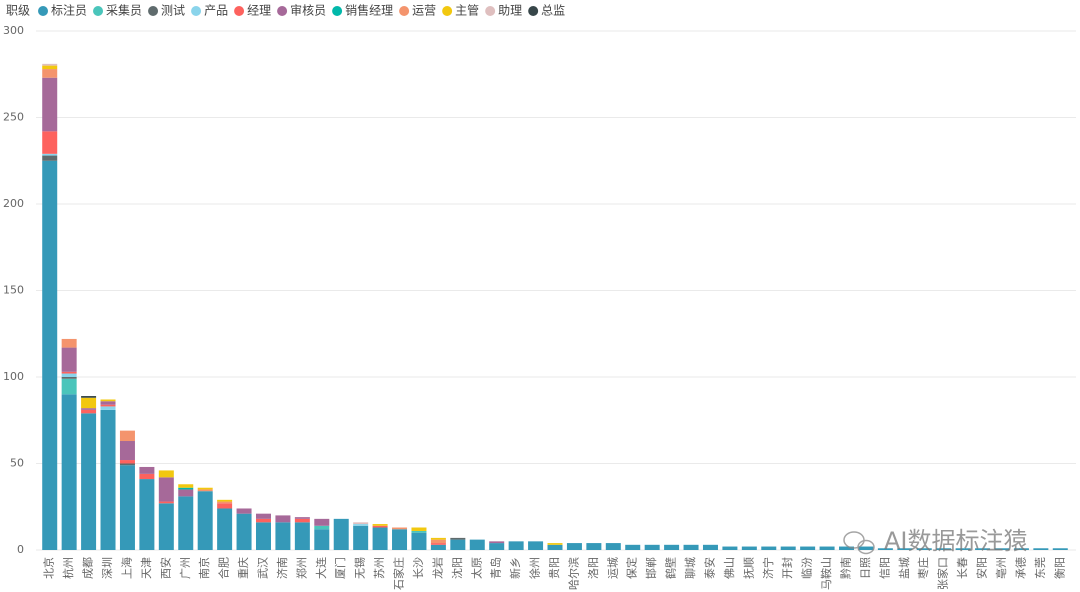 The image size is (1080, 592). I want to click on legend-label: 助理, so click(510, 11).